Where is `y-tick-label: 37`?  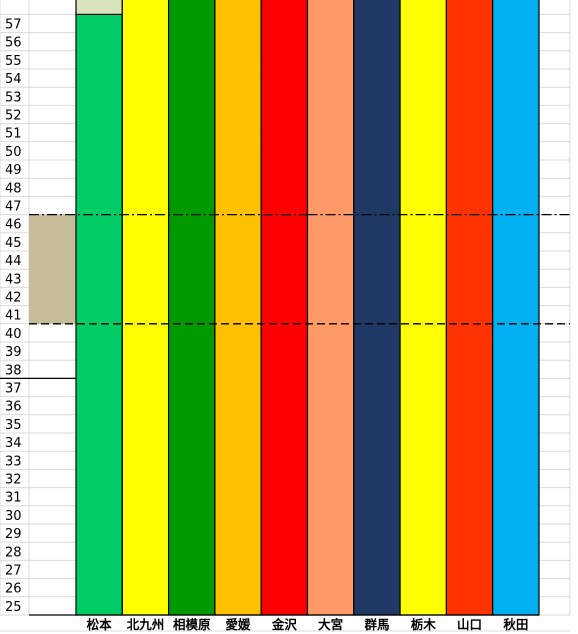
y-tick-label: 37 is located at coordinates (13, 389).